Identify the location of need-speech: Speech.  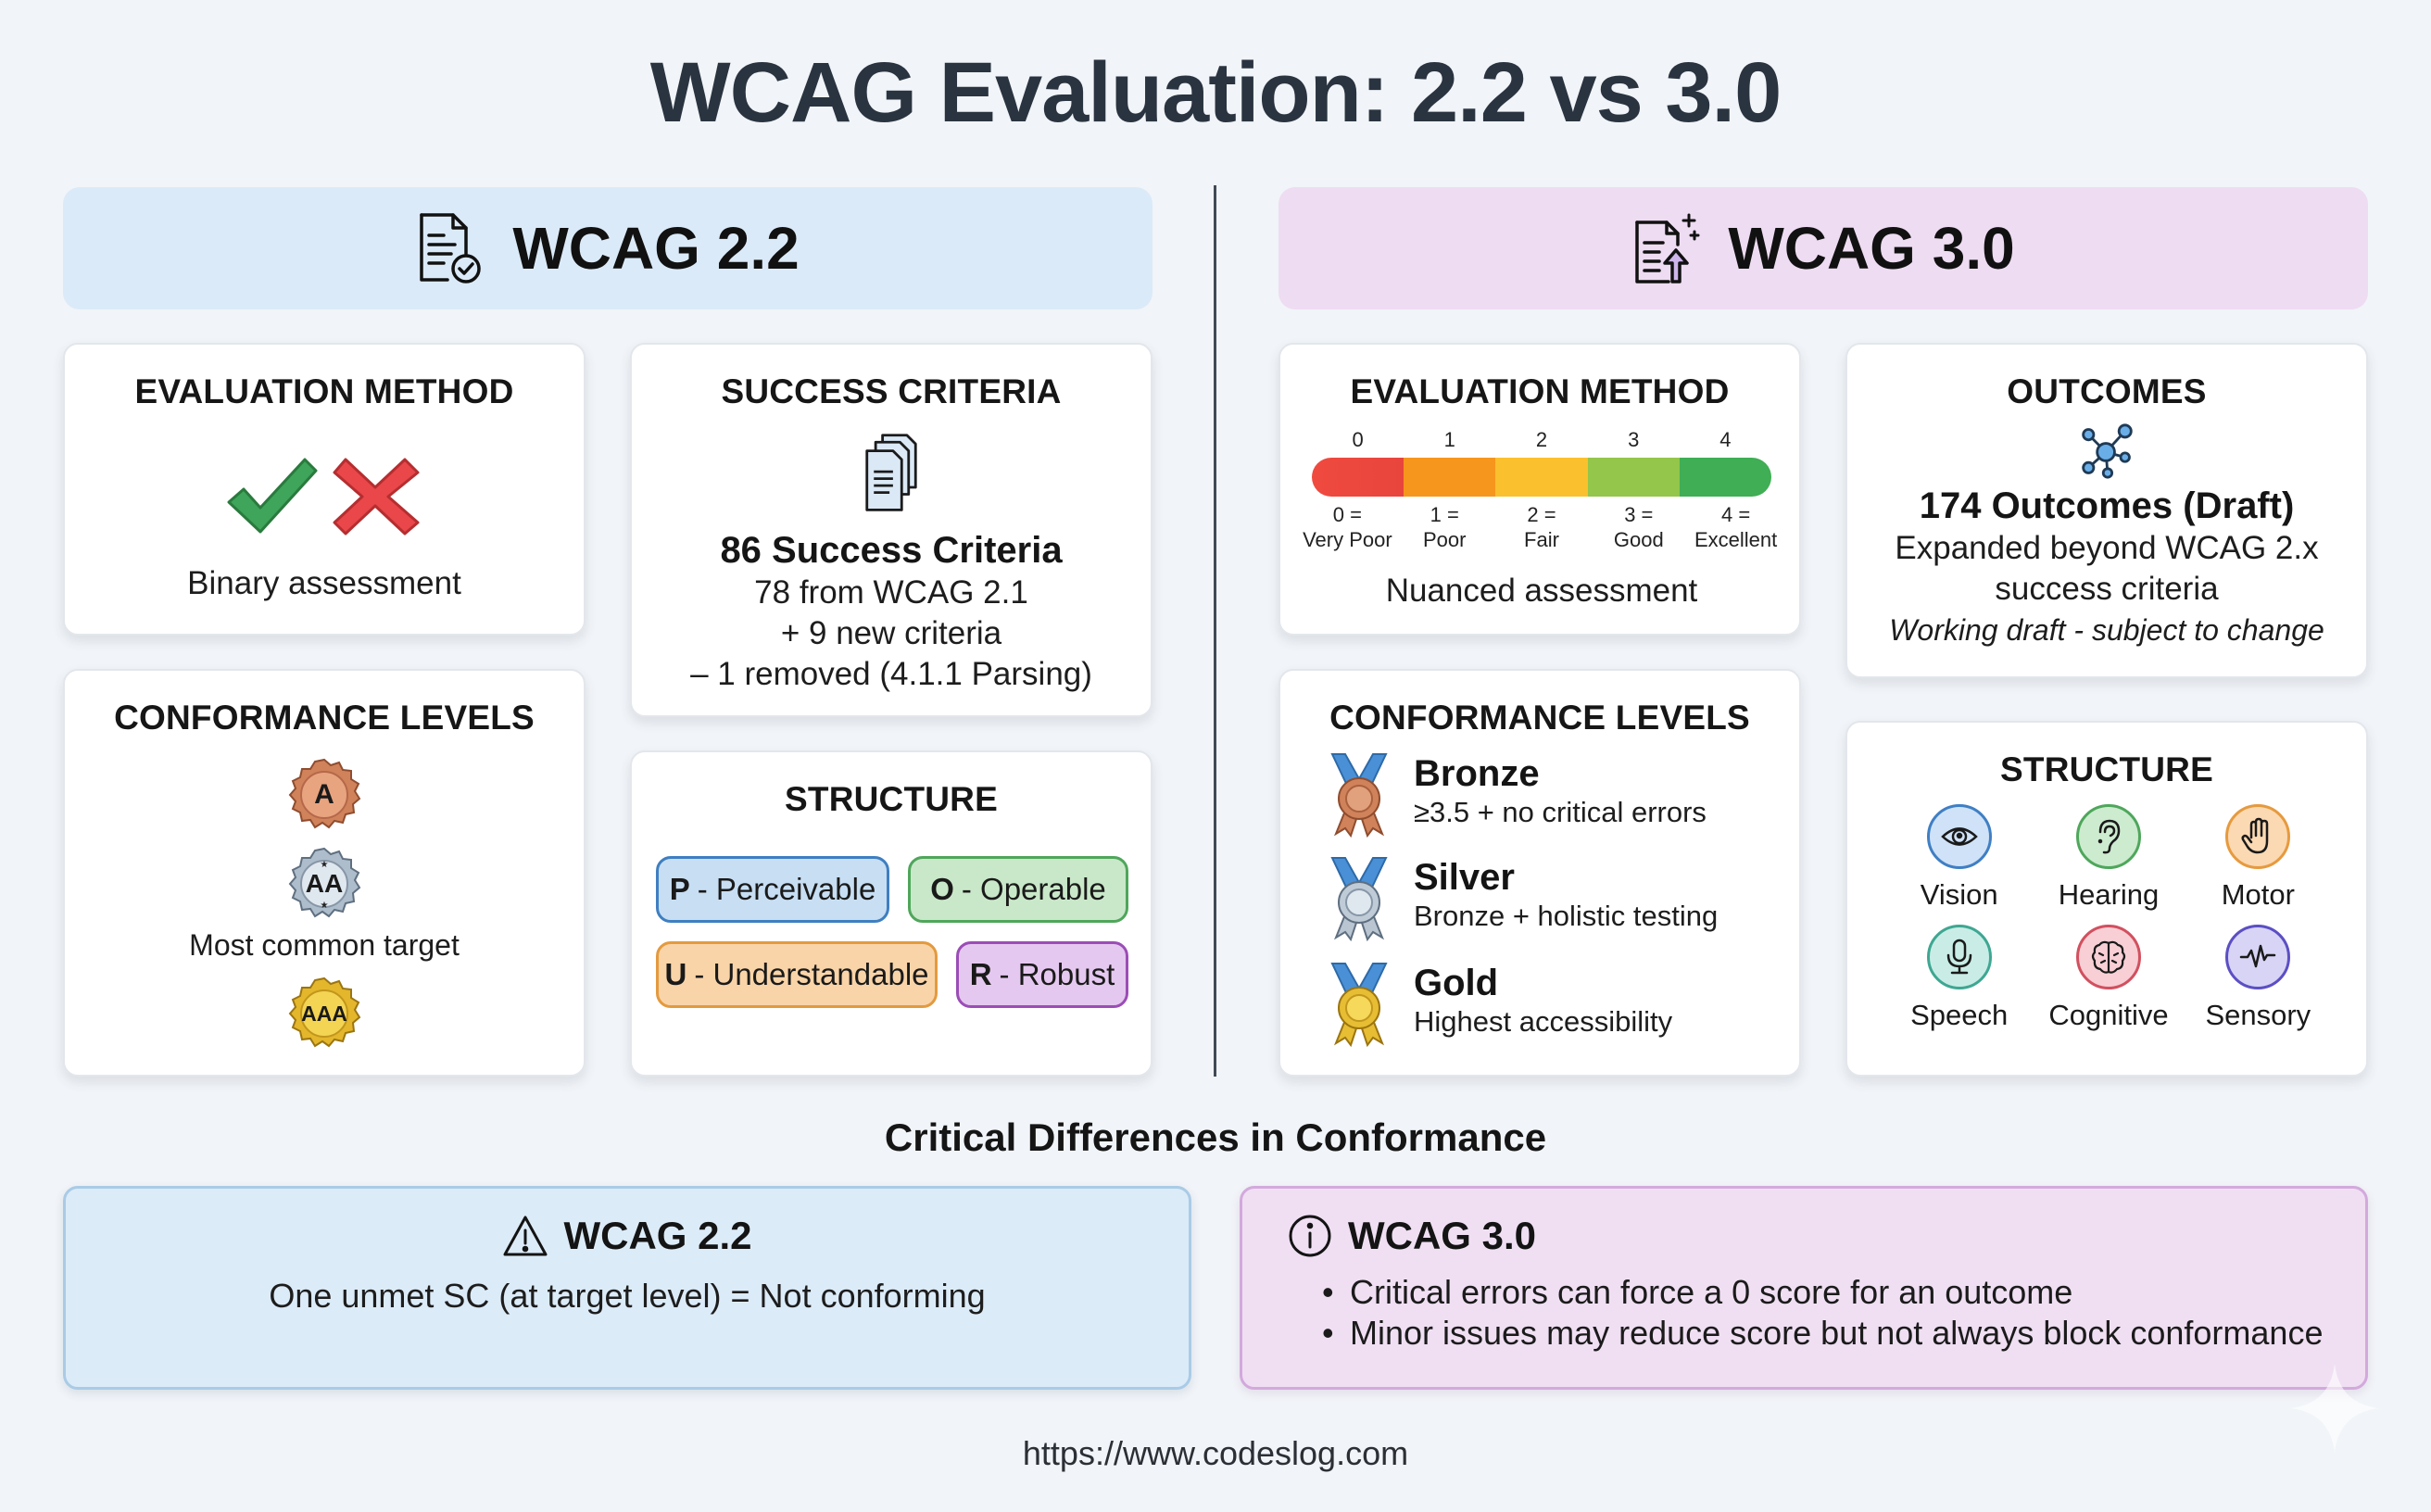
(1959, 978).